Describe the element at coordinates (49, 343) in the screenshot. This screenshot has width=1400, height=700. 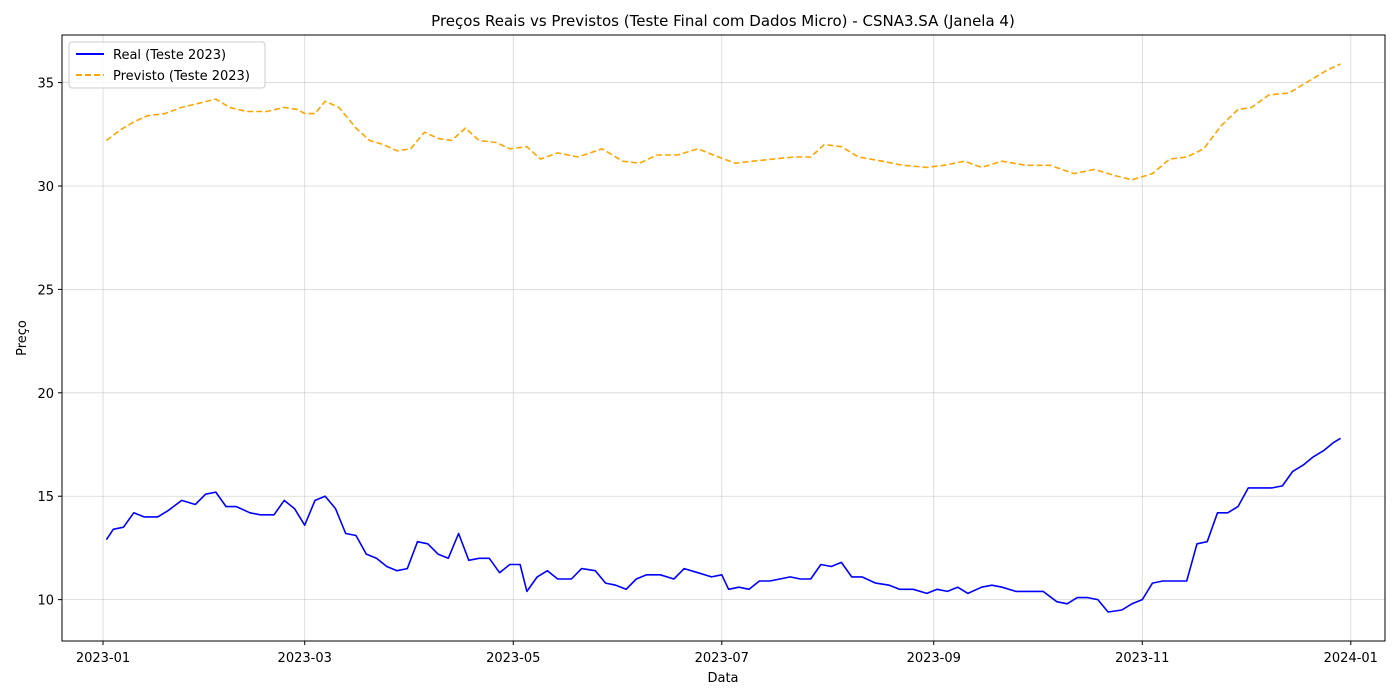
I see `y-axis: 10 15 20 25 30 35` at that location.